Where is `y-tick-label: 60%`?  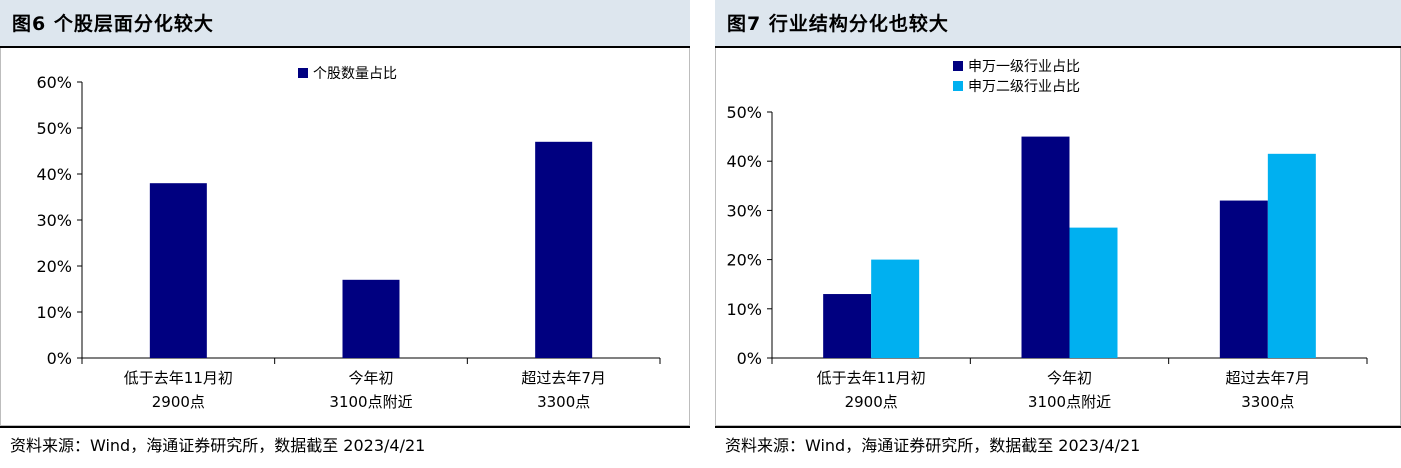
y-tick-label: 60% is located at coordinates (54, 82).